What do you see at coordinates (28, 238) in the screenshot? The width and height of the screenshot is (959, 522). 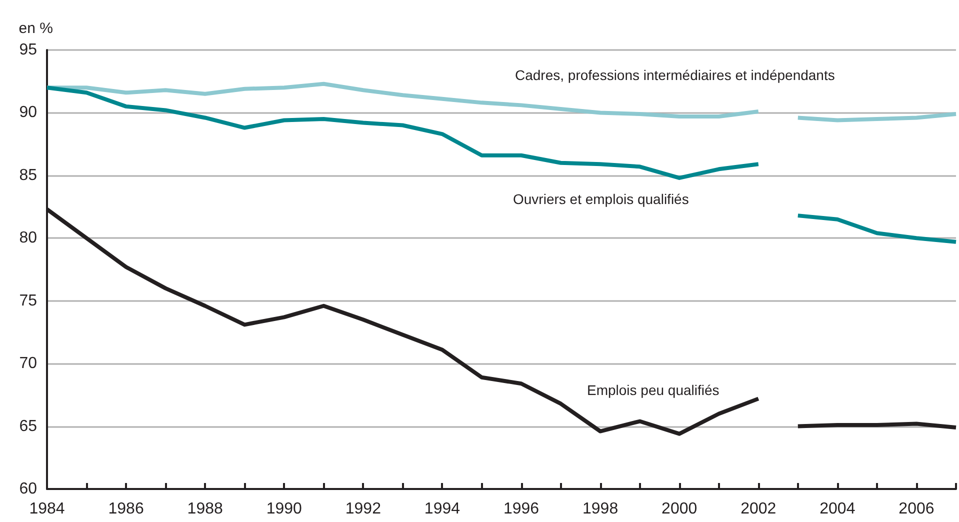 I see `y-tick-label: 80` at bounding box center [28, 238].